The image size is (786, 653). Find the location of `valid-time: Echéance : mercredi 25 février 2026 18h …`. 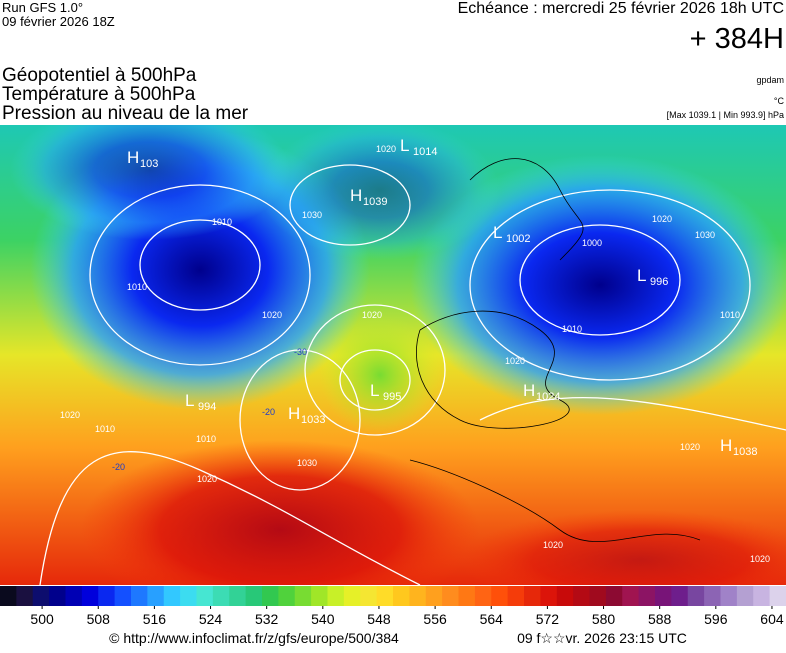

valid-time: Echéance : mercredi 25 février 2026 18h … is located at coordinates (621, 8).